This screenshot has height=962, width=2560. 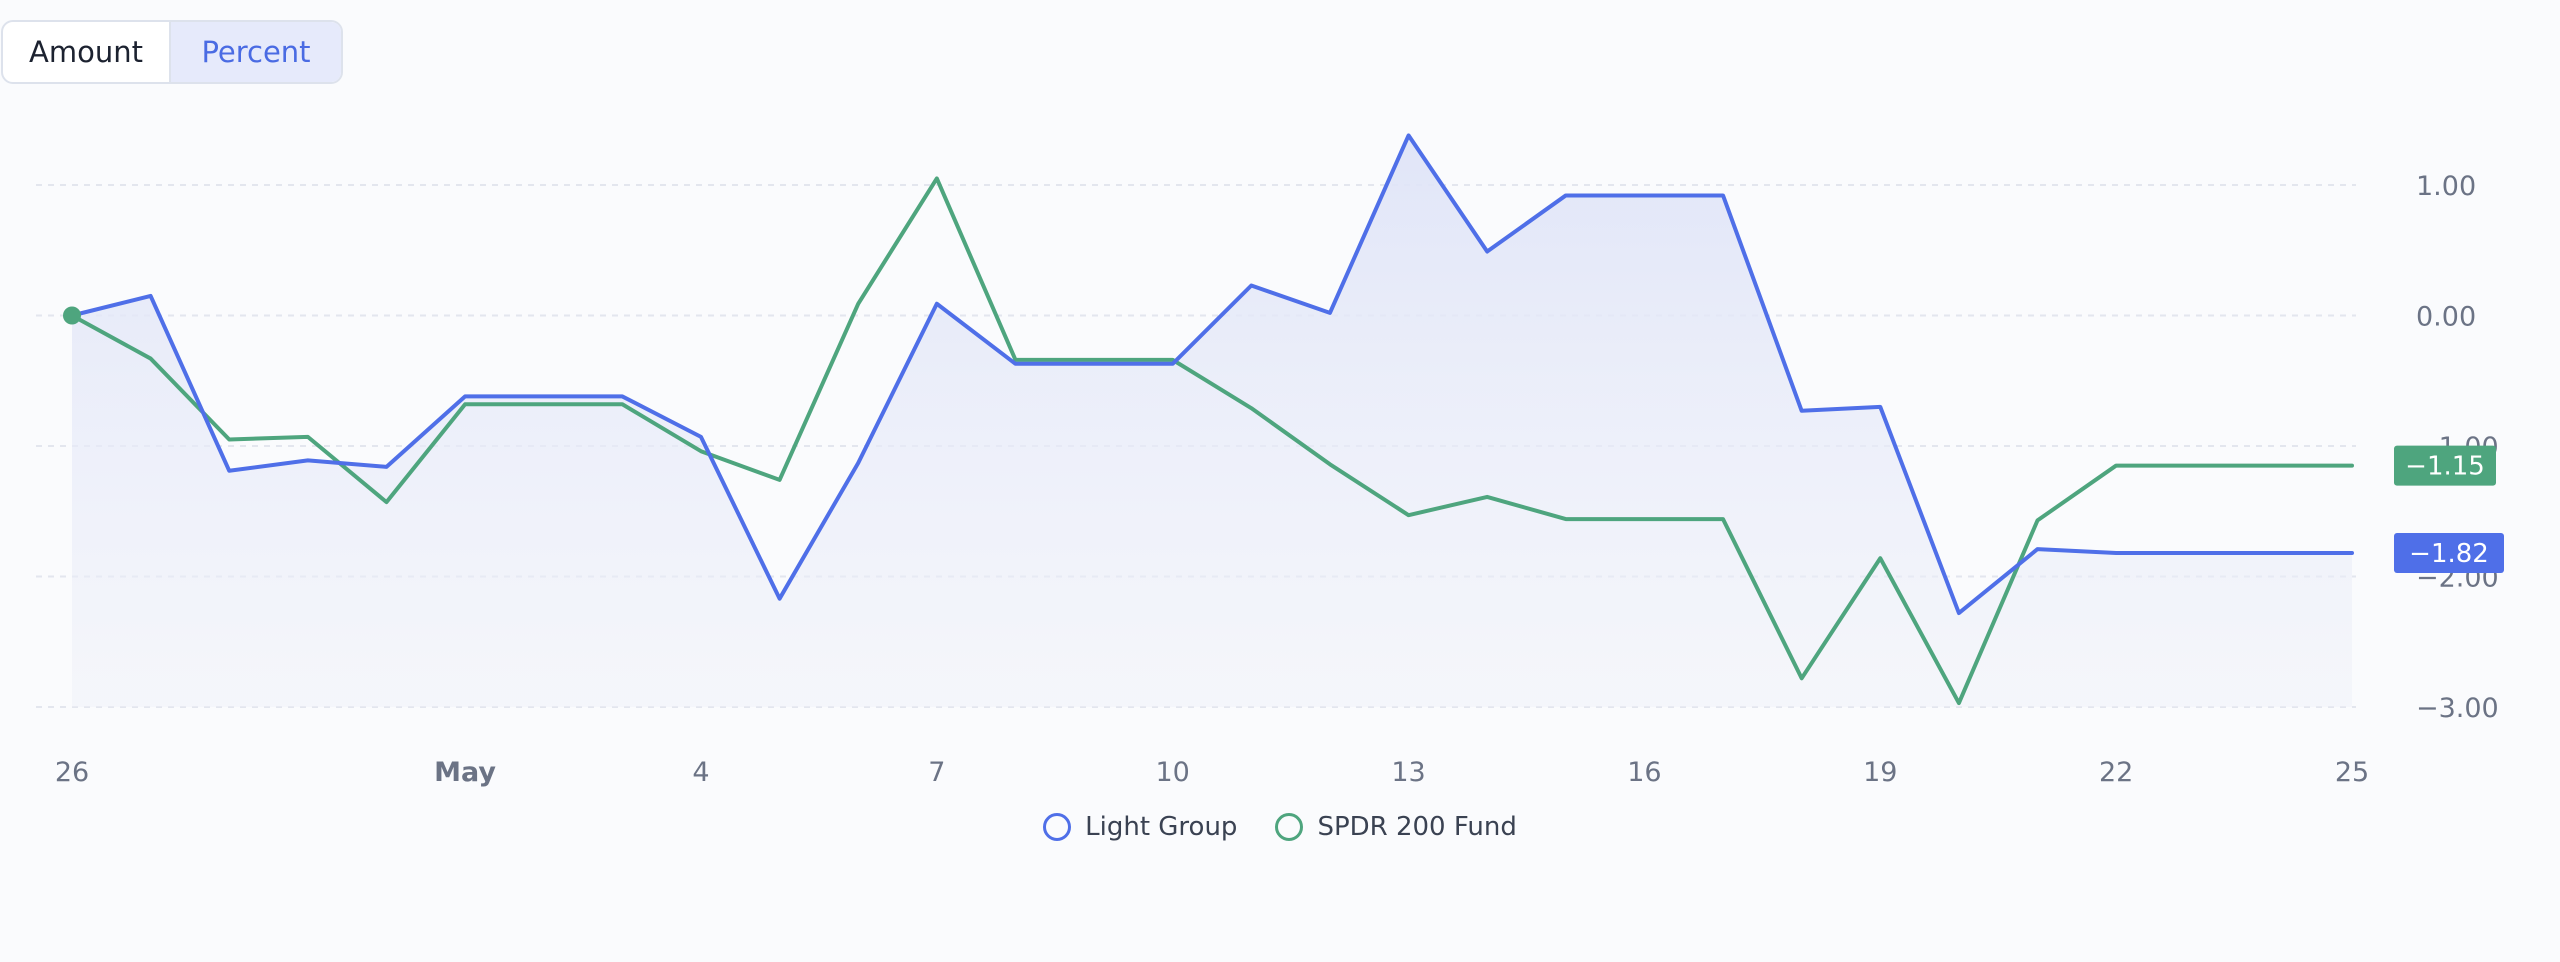 I want to click on x-tick-label: 7, so click(x=936, y=772).